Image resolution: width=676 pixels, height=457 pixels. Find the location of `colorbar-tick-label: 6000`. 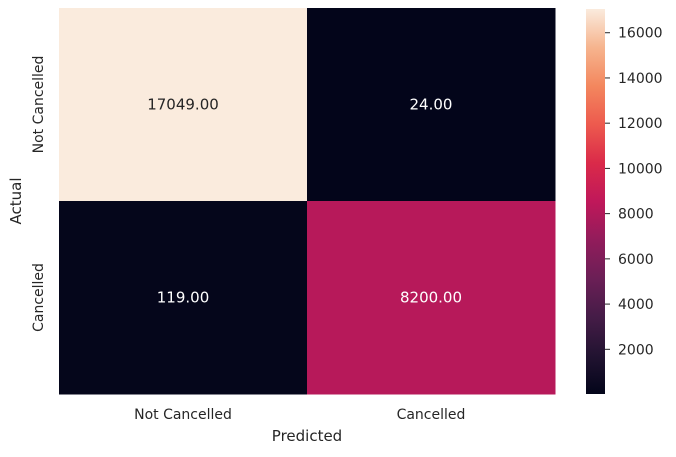

colorbar-tick-label: 6000 is located at coordinates (636, 260).